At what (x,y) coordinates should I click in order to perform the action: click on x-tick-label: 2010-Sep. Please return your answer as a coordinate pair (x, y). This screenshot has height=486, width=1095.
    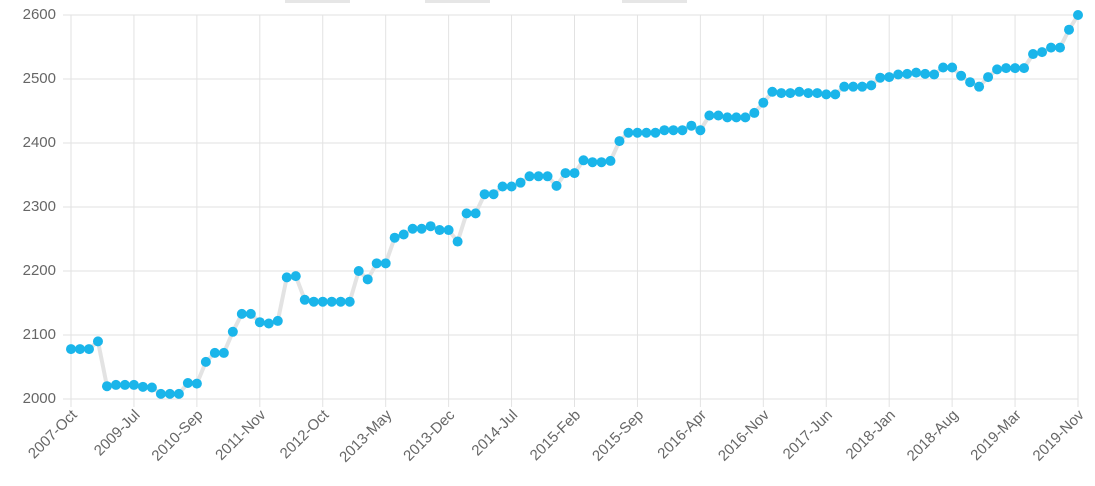
    Looking at the image, I should click on (177, 436).